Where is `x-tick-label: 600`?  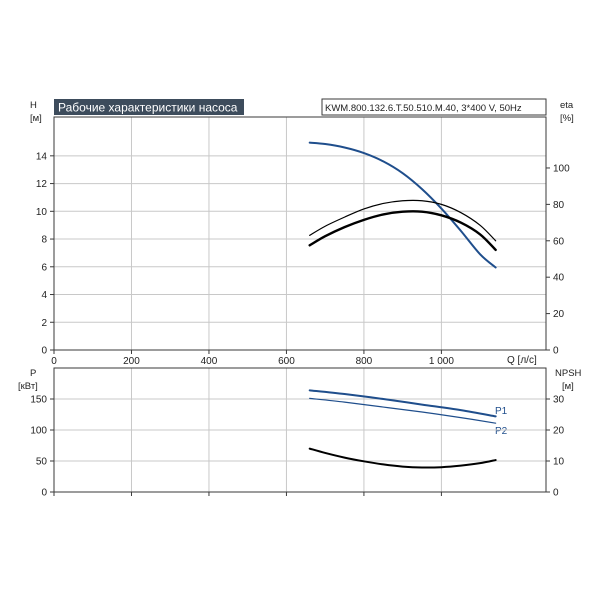
x-tick-label: 600 is located at coordinates (286, 361).